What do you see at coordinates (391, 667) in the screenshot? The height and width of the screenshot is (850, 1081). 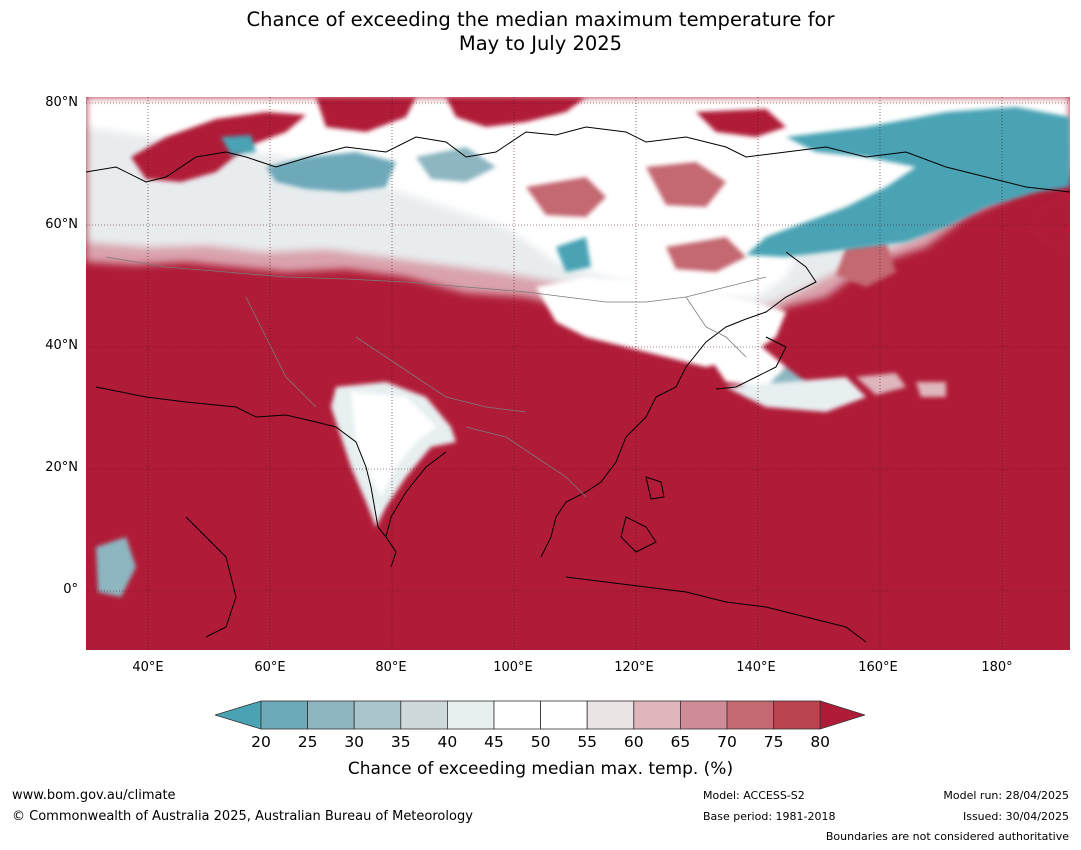 I see `lon-label-80e: 80°E` at bounding box center [391, 667].